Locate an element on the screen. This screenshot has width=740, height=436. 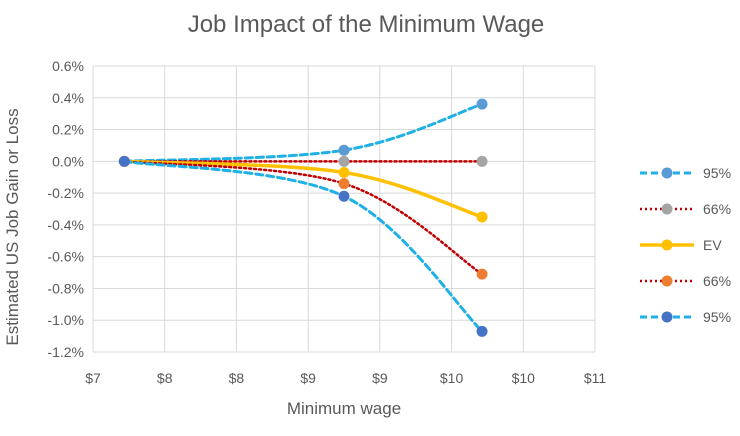
legend-item: EV is located at coordinates (681, 245).